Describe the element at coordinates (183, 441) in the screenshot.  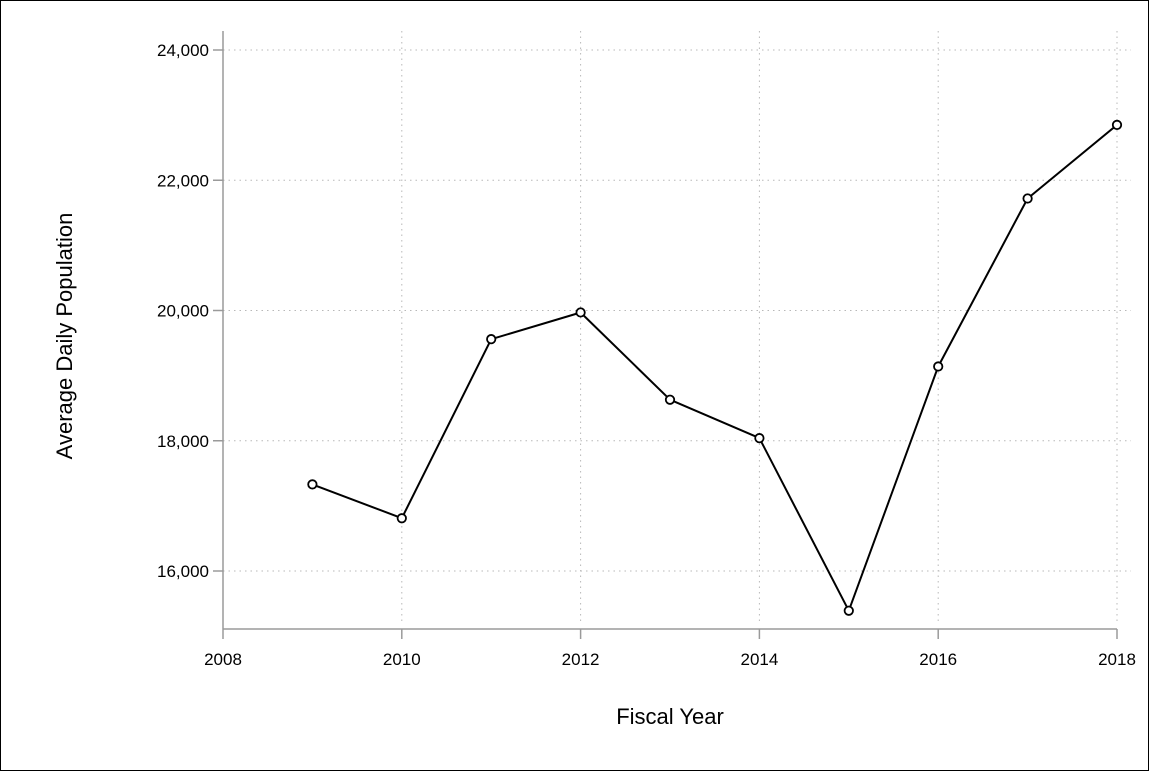
I see `y-tick-label: 18,000` at that location.